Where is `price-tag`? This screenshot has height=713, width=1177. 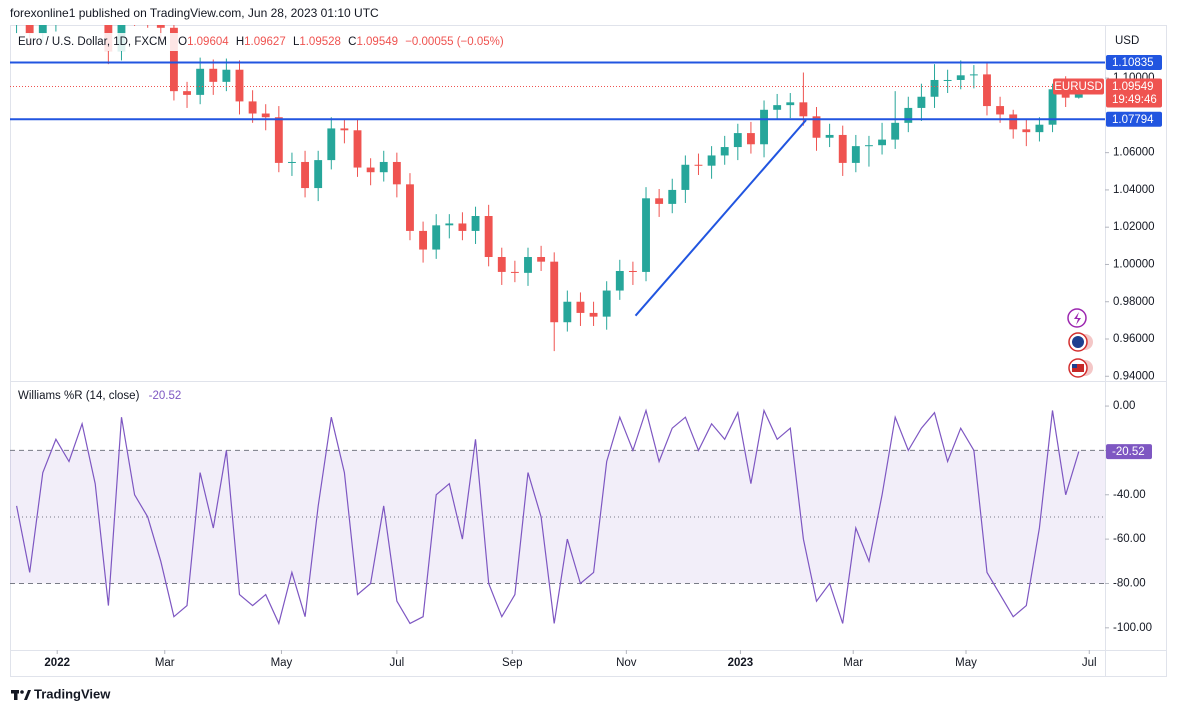 price-tag is located at coordinates (1134, 93).